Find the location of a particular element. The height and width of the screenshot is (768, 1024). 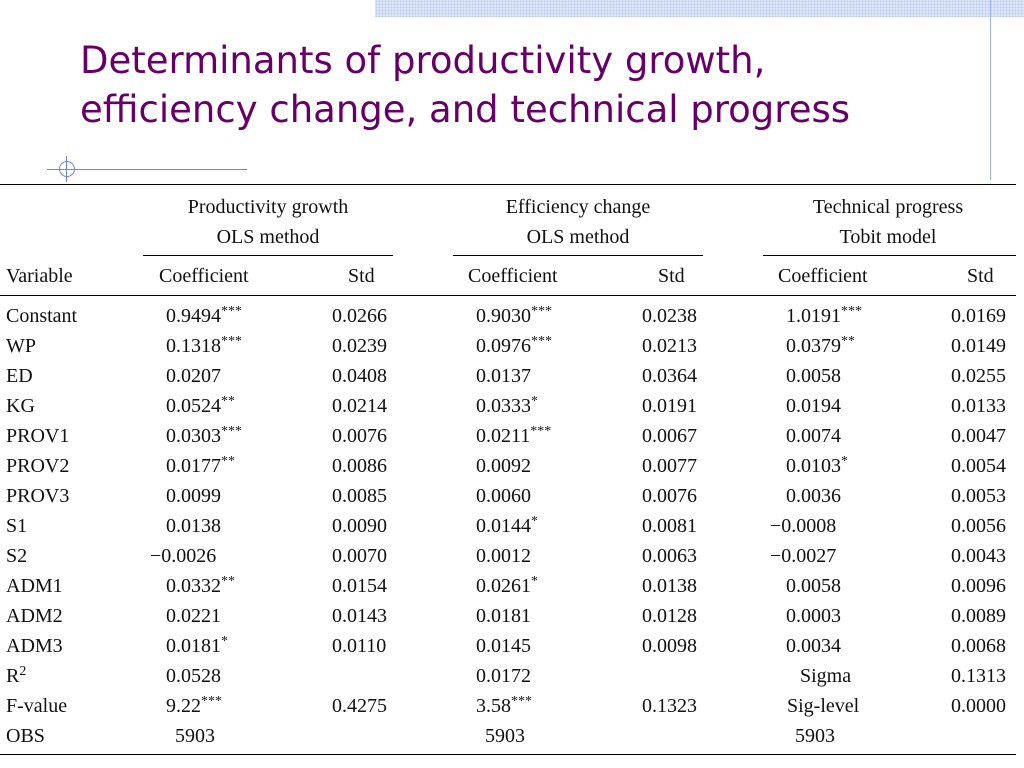

coefficient-cell: 0.0145 is located at coordinates (503, 646).